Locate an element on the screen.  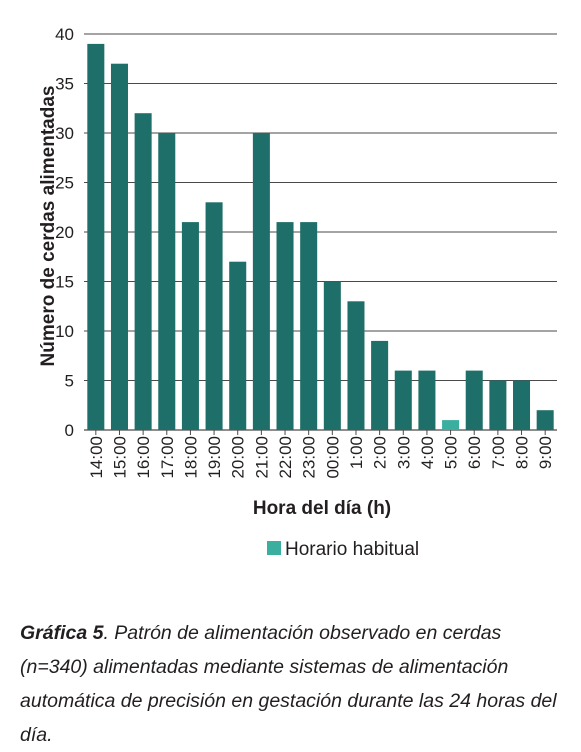
x-tick-label: 4:00 is located at coordinates (427, 452).